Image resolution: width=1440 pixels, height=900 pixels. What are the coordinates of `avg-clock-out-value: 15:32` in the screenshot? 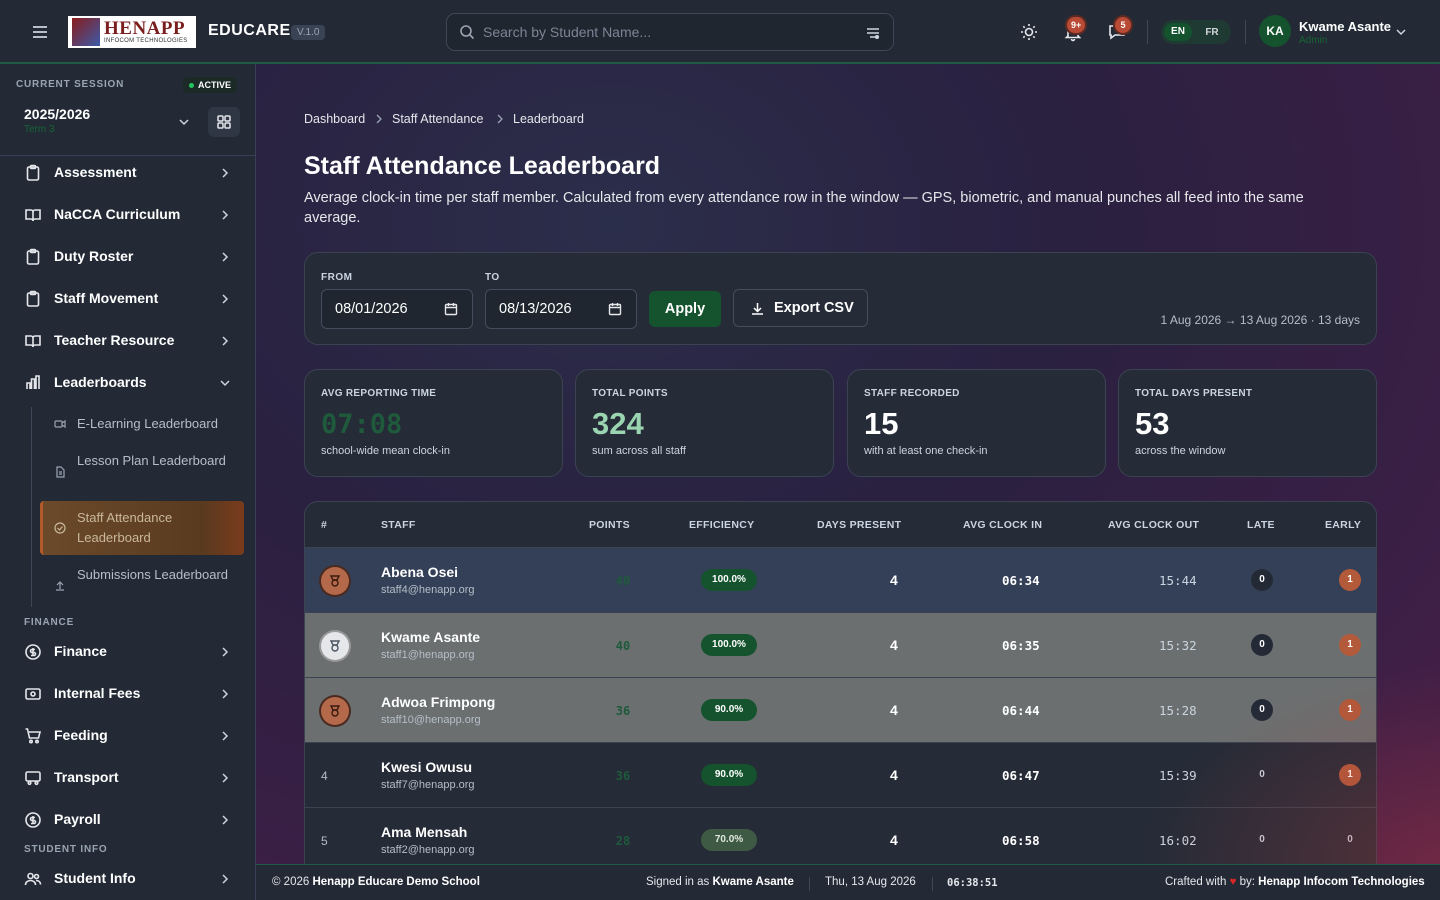 It's located at (1178, 645).